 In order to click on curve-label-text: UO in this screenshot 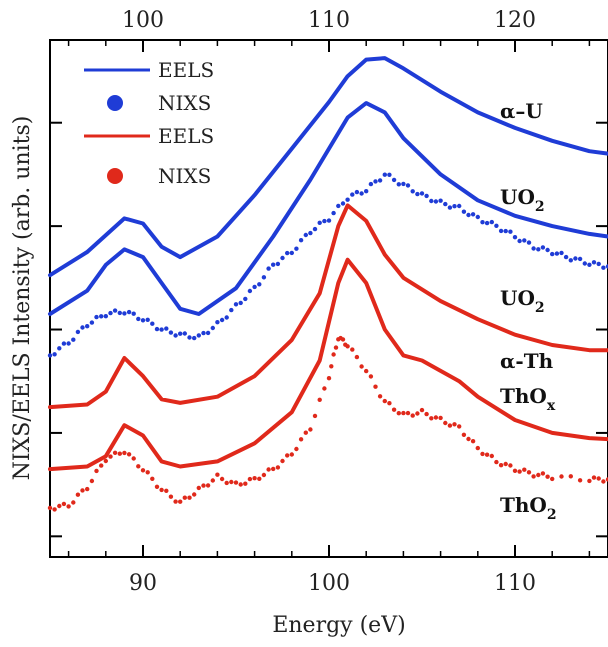, I will do `click(517, 298)`.